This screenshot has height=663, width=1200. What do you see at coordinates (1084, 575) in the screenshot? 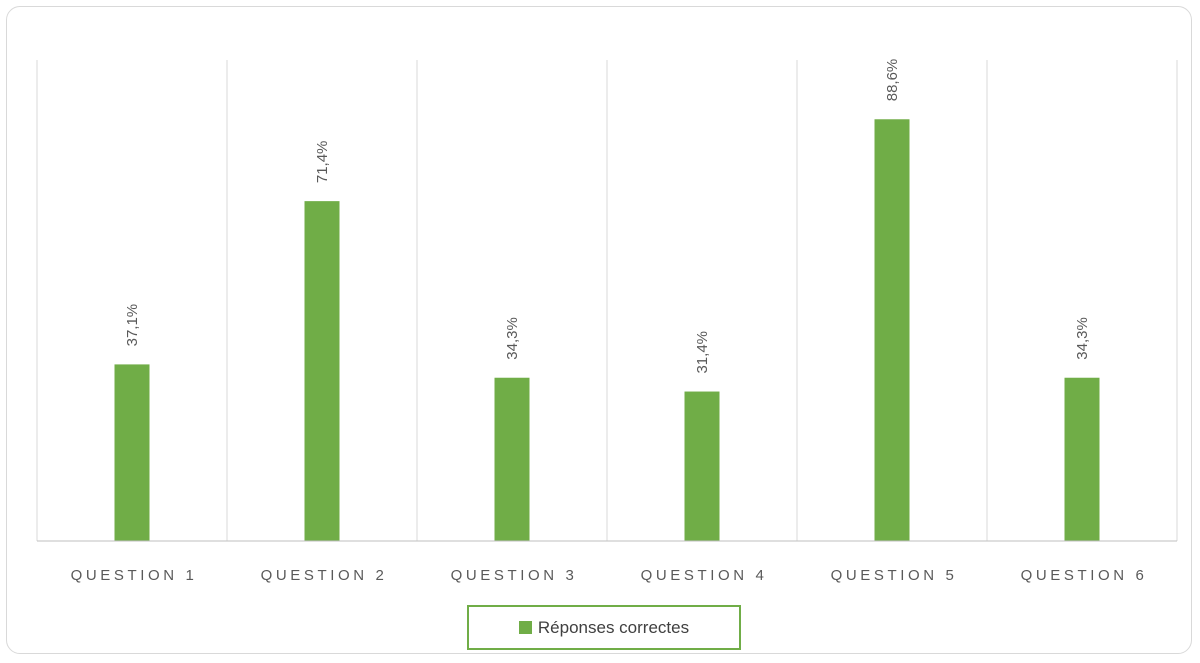
I see `x-tick-label-question-6: QUESTION 6` at bounding box center [1084, 575].